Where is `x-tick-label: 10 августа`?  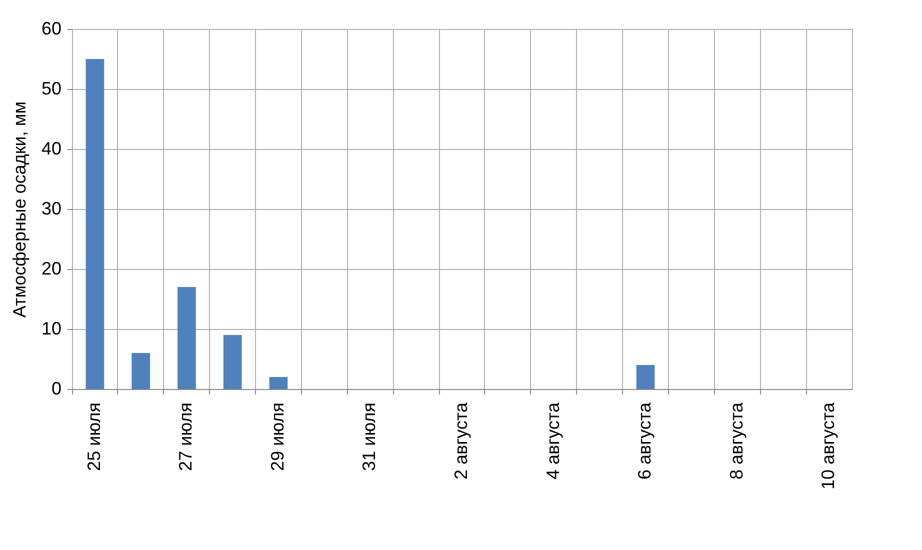 x-tick-label: 10 августа is located at coordinates (828, 446).